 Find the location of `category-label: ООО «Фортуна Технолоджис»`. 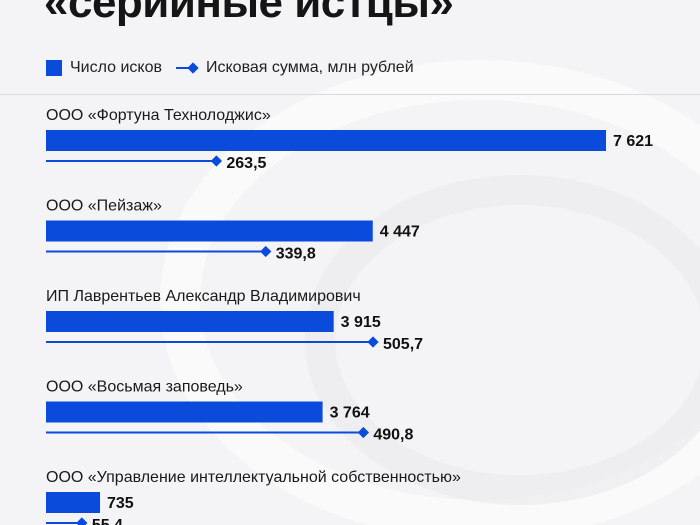

category-label: ООО «Фортуна Технолоджис» is located at coordinates (158, 115).